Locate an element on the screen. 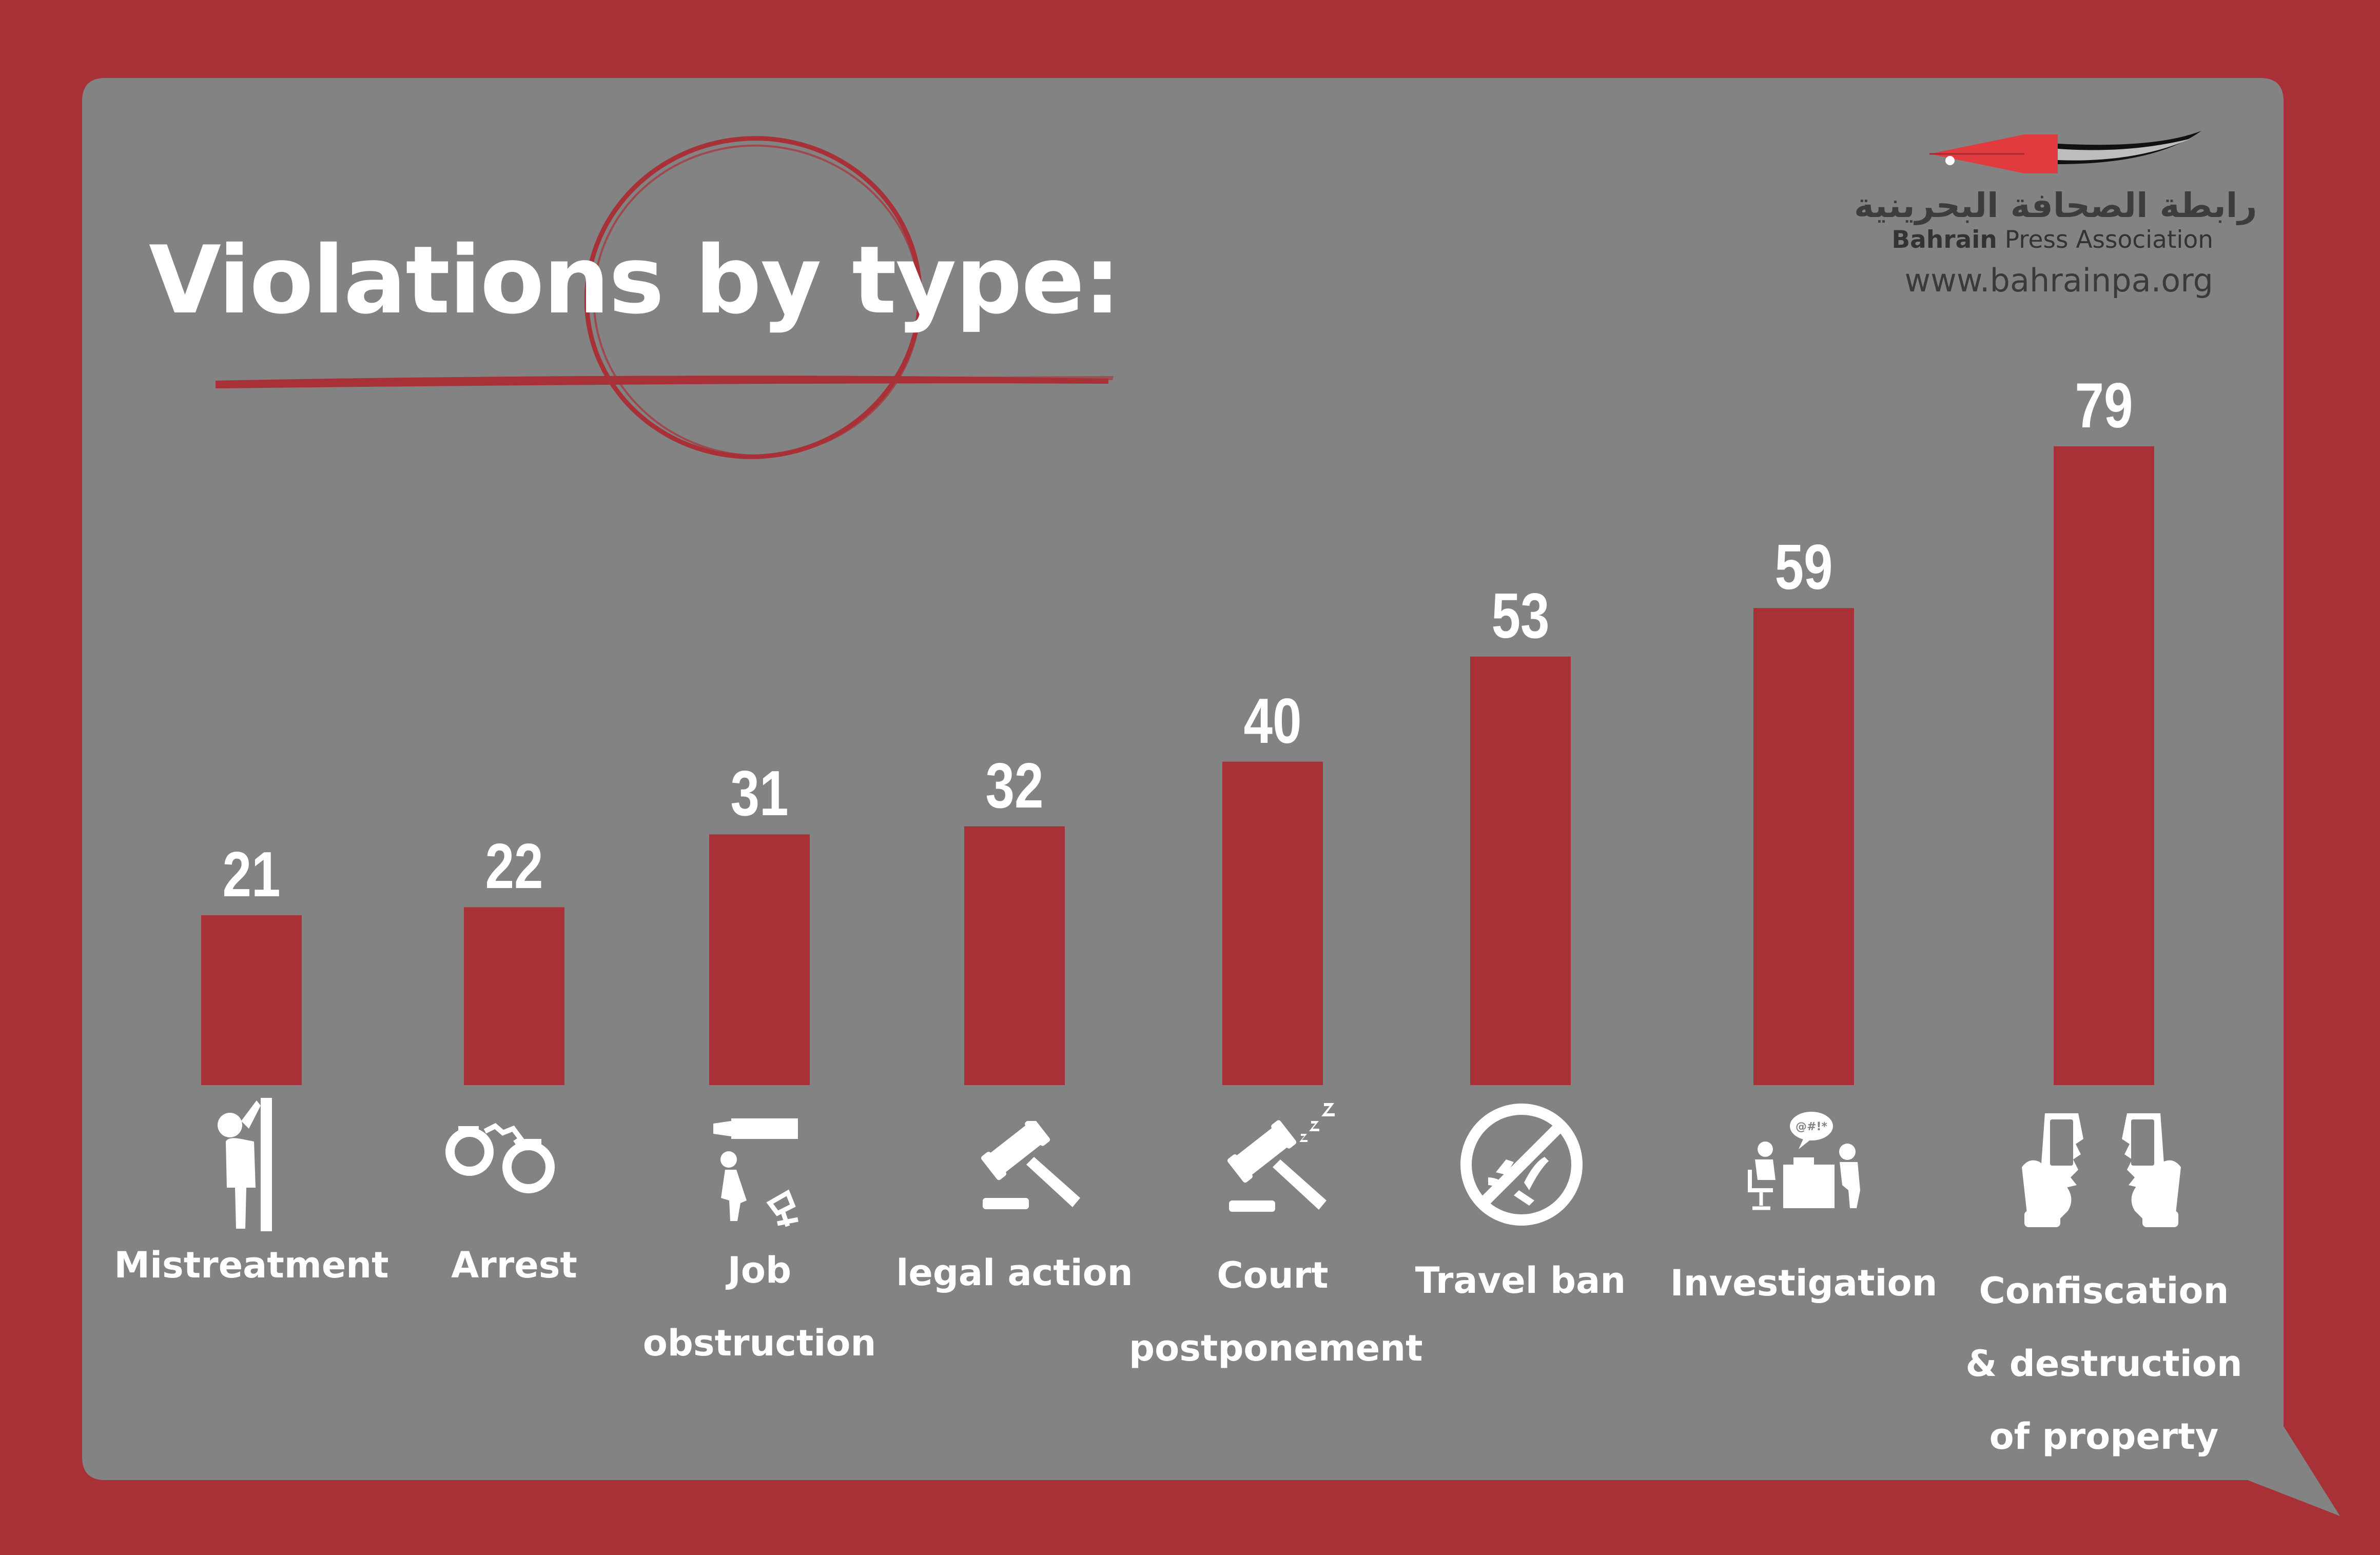  logo-english-name: Bahrain Press Association is located at coordinates (2033, 240).